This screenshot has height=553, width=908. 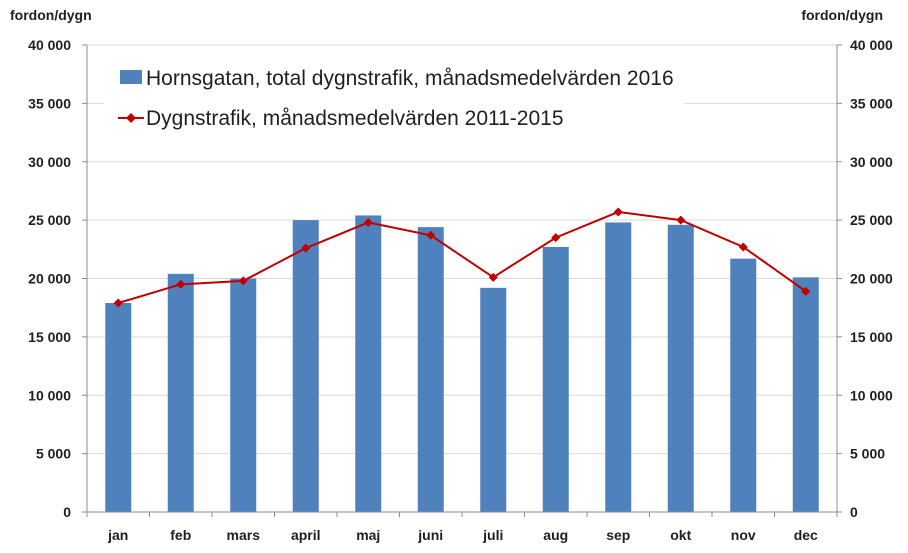 What do you see at coordinates (743, 535) in the screenshot?
I see `x-tick-label-nov: nov` at bounding box center [743, 535].